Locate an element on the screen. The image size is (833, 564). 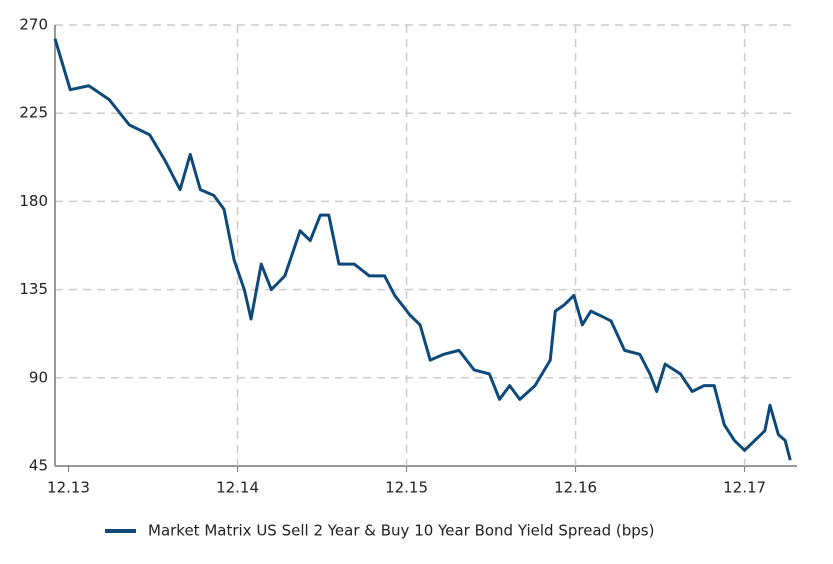
x-tick-label: 12.17 is located at coordinates (744, 488).